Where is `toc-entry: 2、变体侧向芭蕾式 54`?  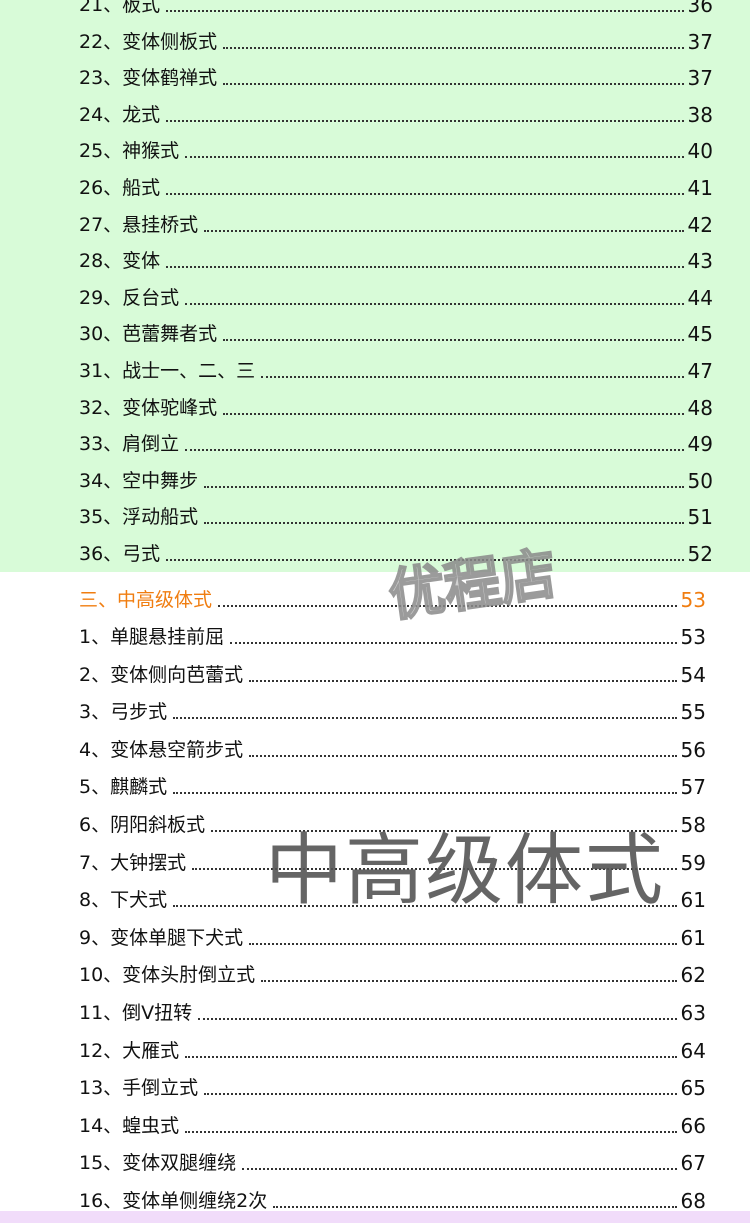 toc-entry: 2、变体侧向芭蕾式 54 is located at coordinates (392, 674).